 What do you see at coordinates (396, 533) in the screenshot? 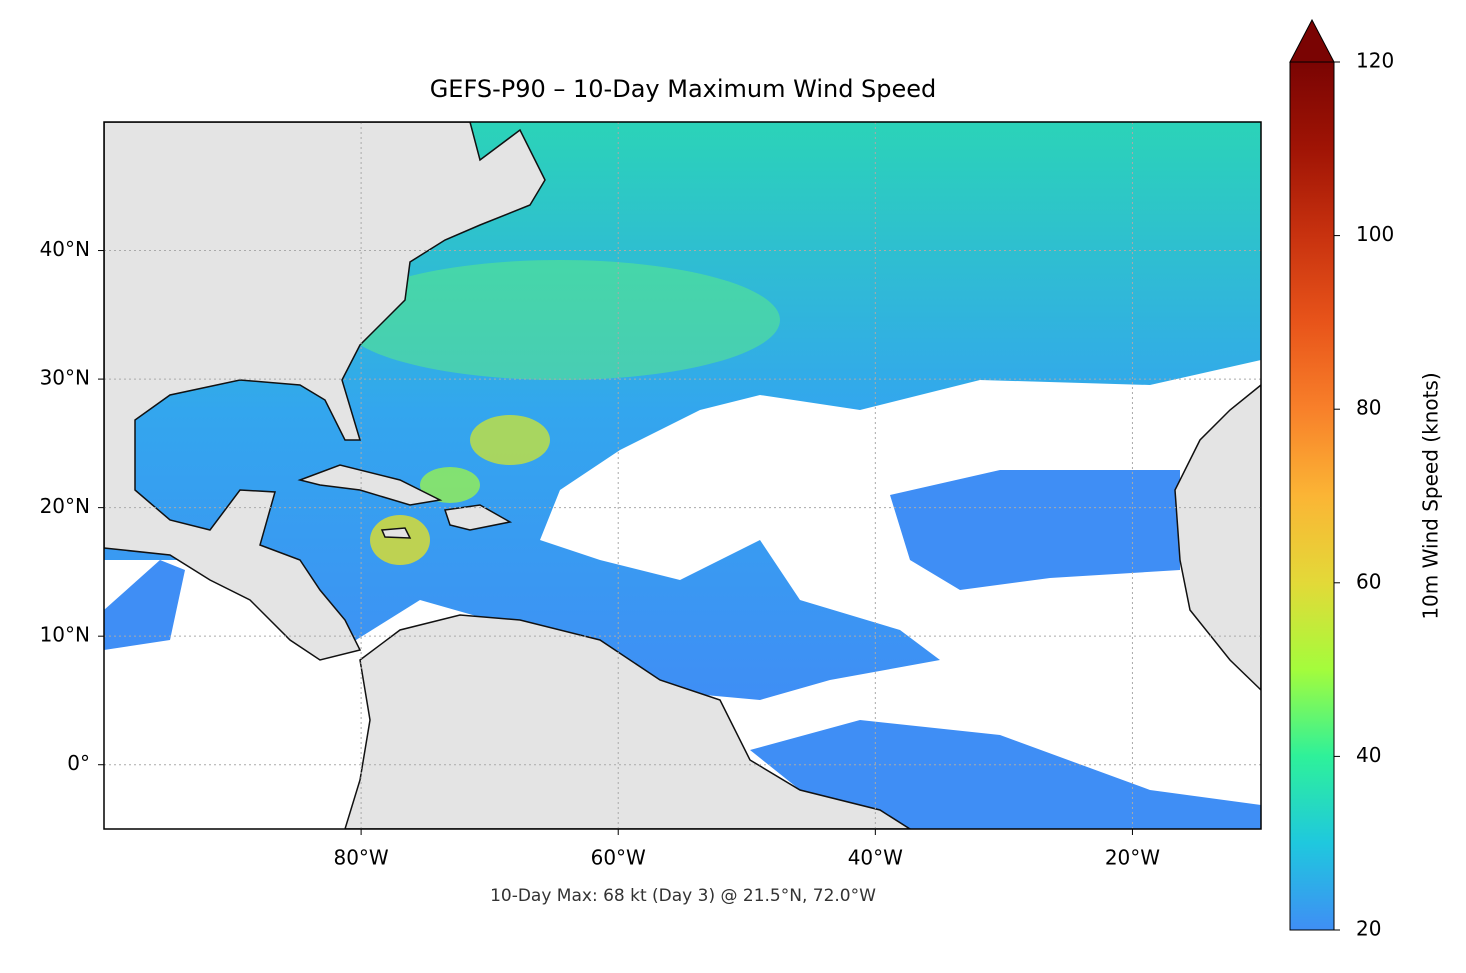
I see `jamaica` at bounding box center [396, 533].